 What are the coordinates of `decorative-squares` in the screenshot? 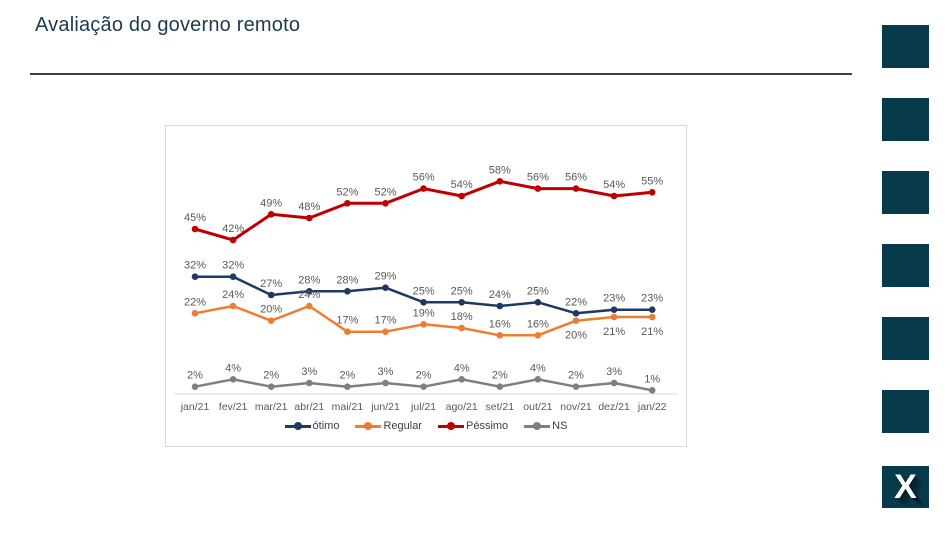 It's located at (905, 244).